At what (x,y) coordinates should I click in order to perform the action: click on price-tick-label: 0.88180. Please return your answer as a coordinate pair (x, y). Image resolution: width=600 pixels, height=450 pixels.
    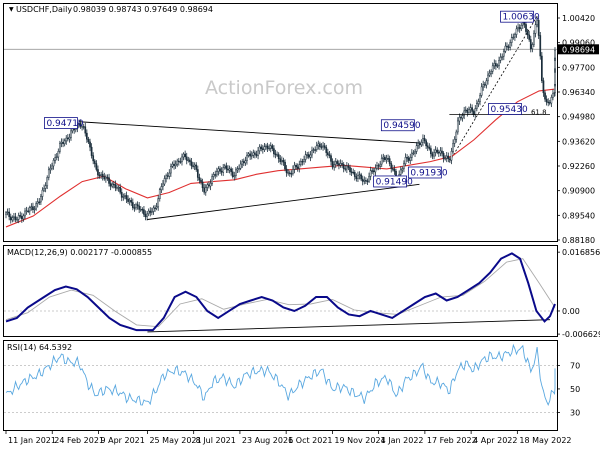
    Looking at the image, I should click on (578, 240).